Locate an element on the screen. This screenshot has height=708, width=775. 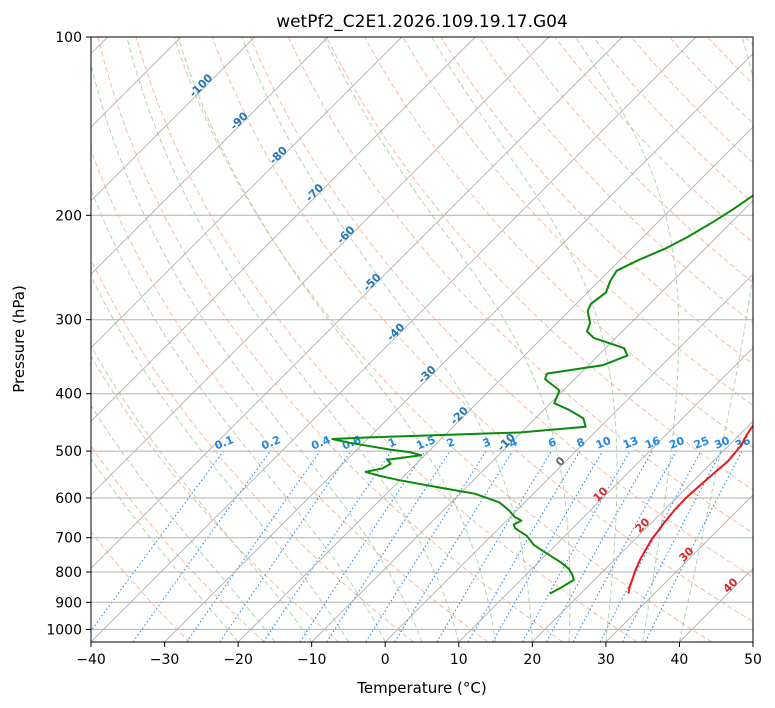
mixing-ratio-label: 10 is located at coordinates (603, 443).